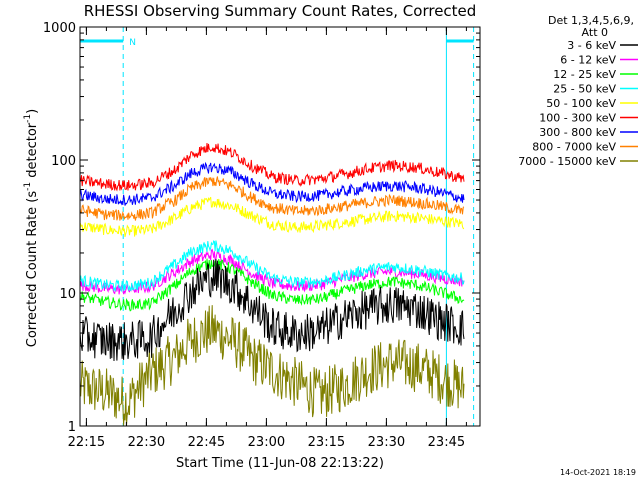 This screenshot has height=480, width=640. I want to click on legend-label: 25 - 50 keV, so click(584, 89).